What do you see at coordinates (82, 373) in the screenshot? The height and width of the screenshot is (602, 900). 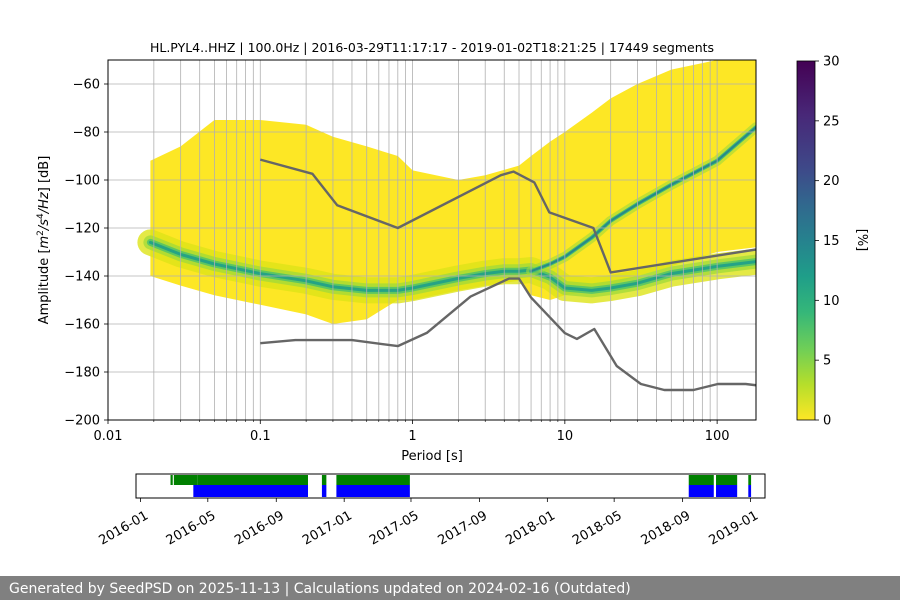 I see `y-tick-label: −180` at bounding box center [82, 373].